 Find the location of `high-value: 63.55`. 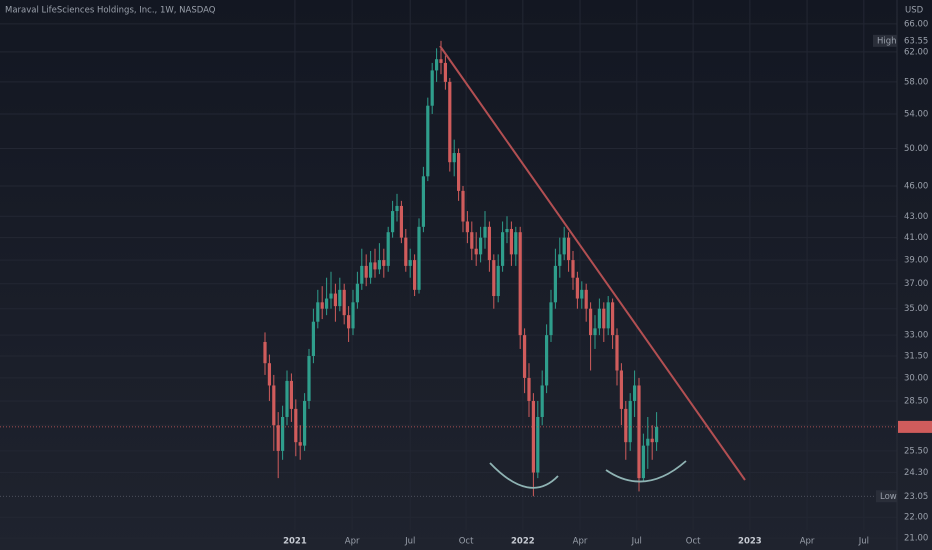

high-value: 63.55 is located at coordinates (916, 41).